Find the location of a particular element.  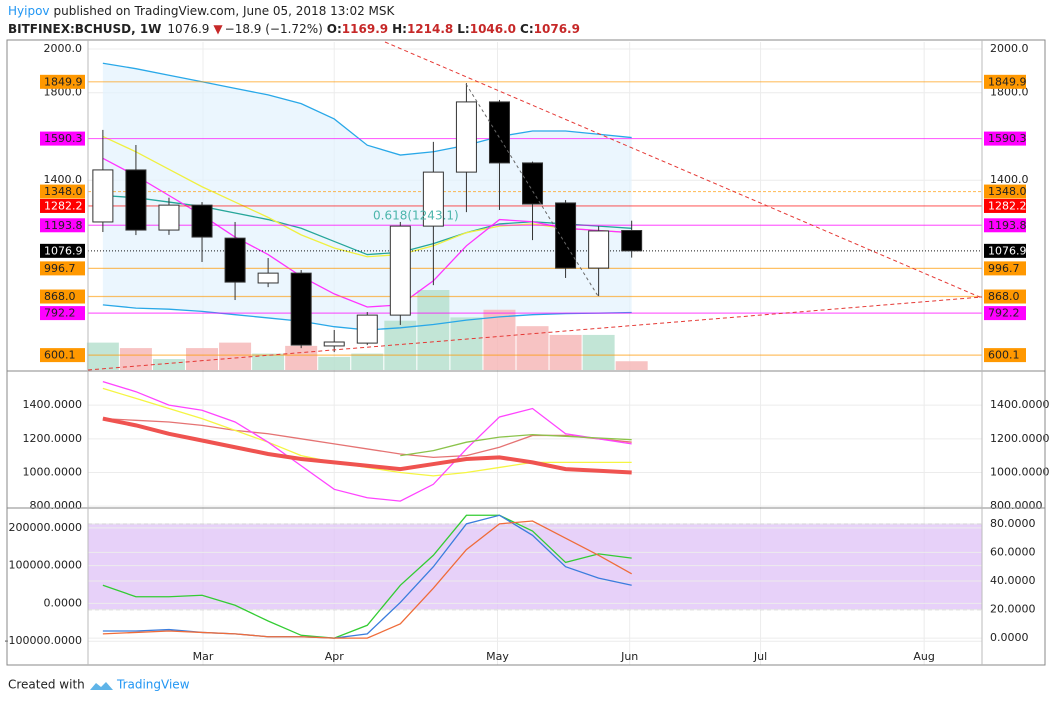

annotation: 0.618(1243.1) is located at coordinates (416, 216).